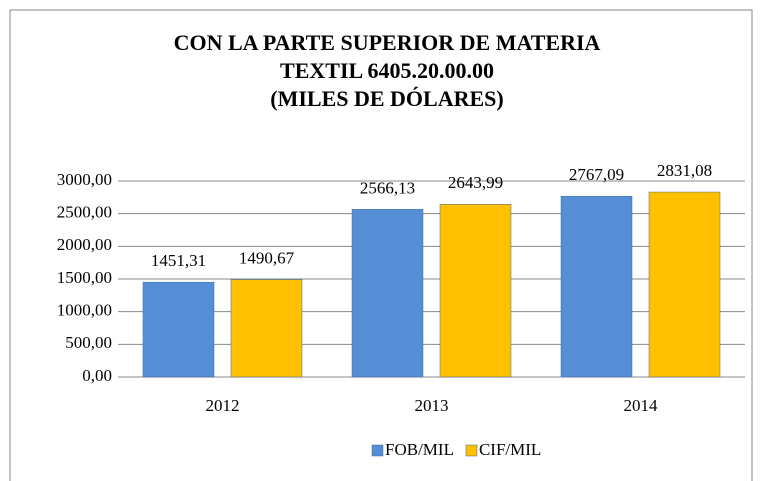 The width and height of the screenshot is (761, 481). I want to click on x-tick-label: 2013, so click(432, 405).